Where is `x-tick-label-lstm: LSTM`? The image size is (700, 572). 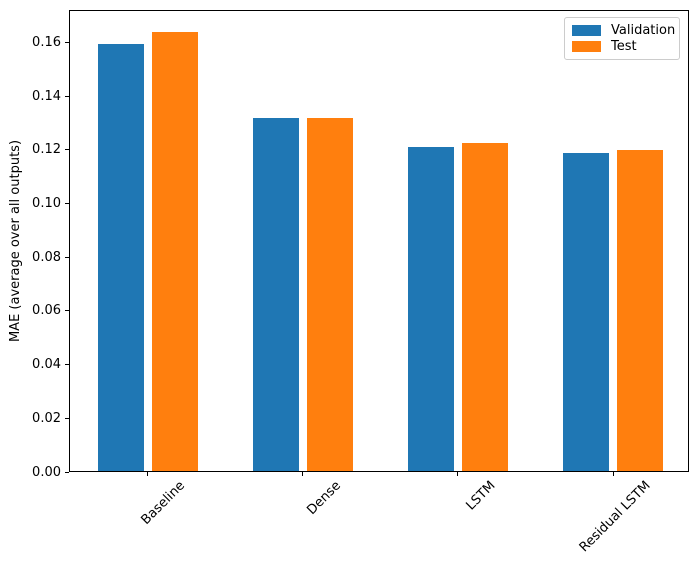 x-tick-label-lstm: LSTM is located at coordinates (481, 496).